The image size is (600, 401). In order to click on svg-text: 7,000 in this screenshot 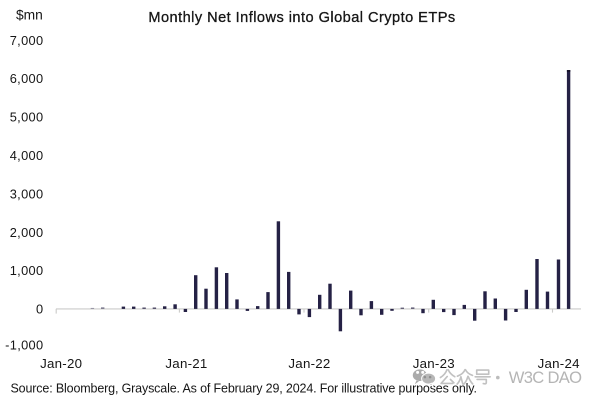, I will do `click(27, 40)`.